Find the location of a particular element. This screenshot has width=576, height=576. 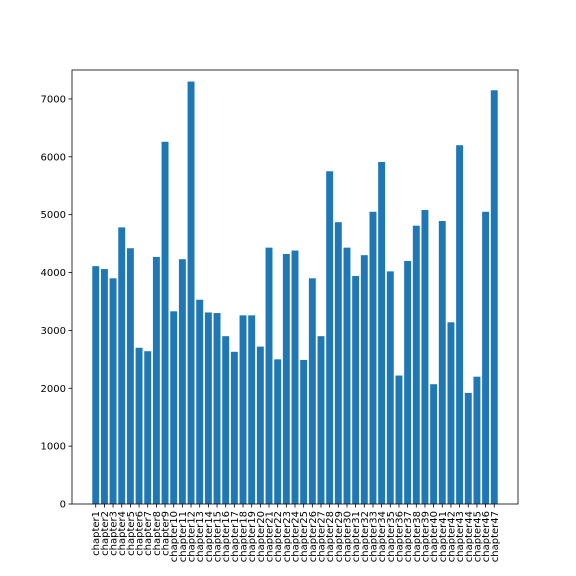

bar-chapter27 is located at coordinates (321, 420).